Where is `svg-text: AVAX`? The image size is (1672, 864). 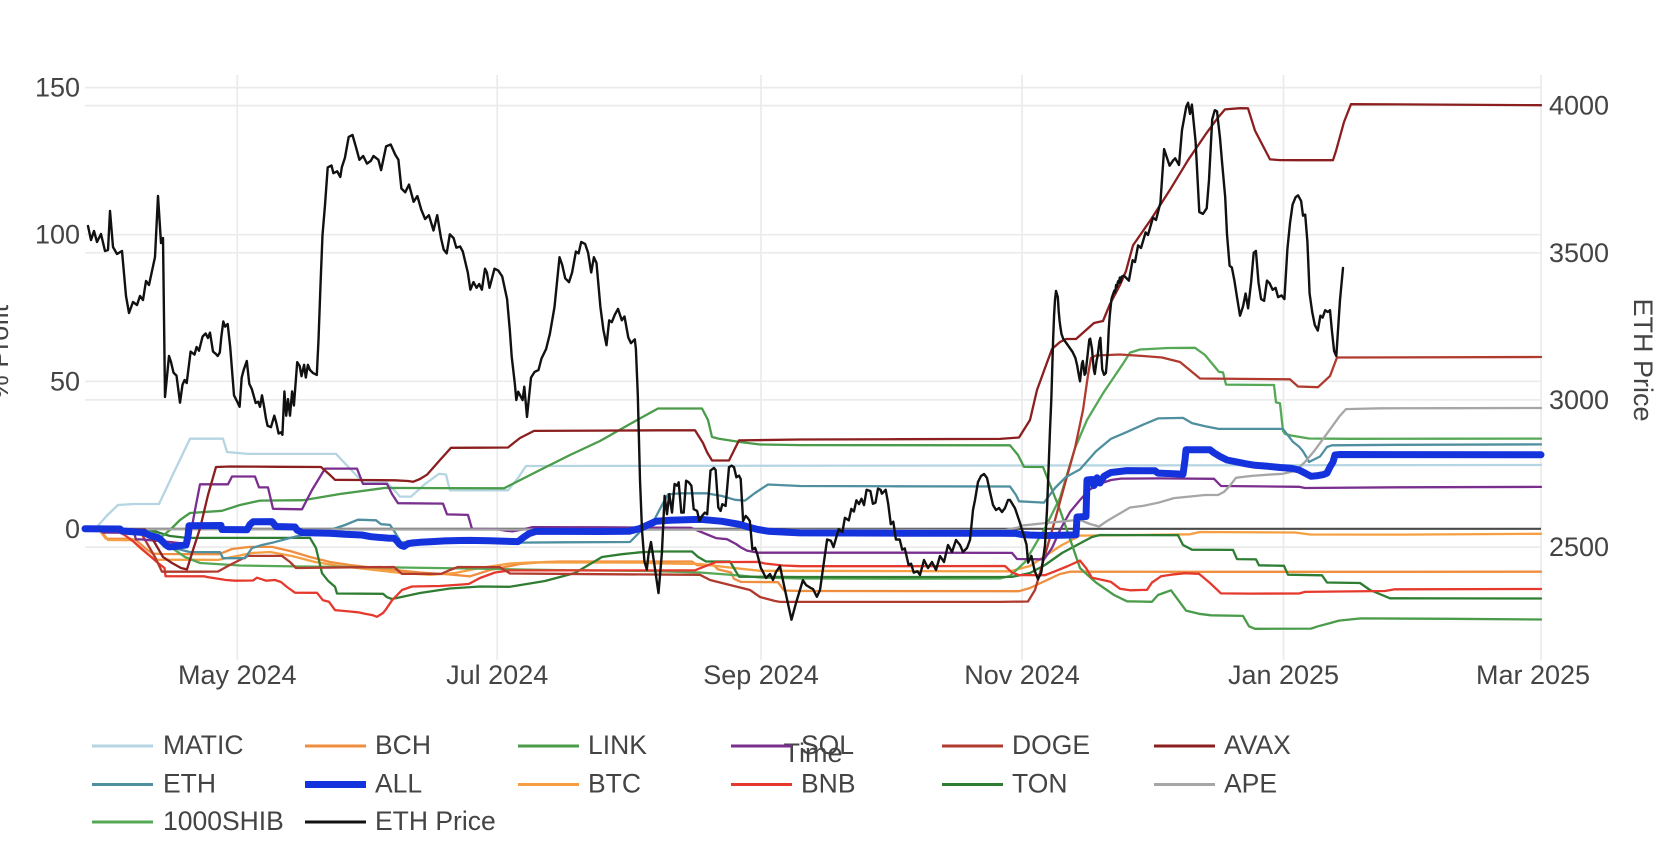 svg-text: AVAX is located at coordinates (1257, 745).